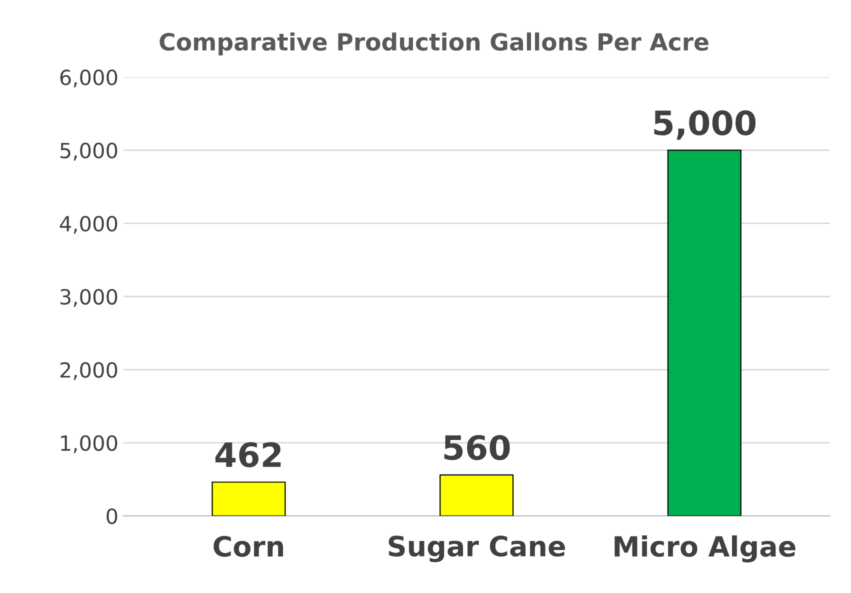  What do you see at coordinates (112, 516) in the screenshot?
I see `y-tick-label: 0` at bounding box center [112, 516].